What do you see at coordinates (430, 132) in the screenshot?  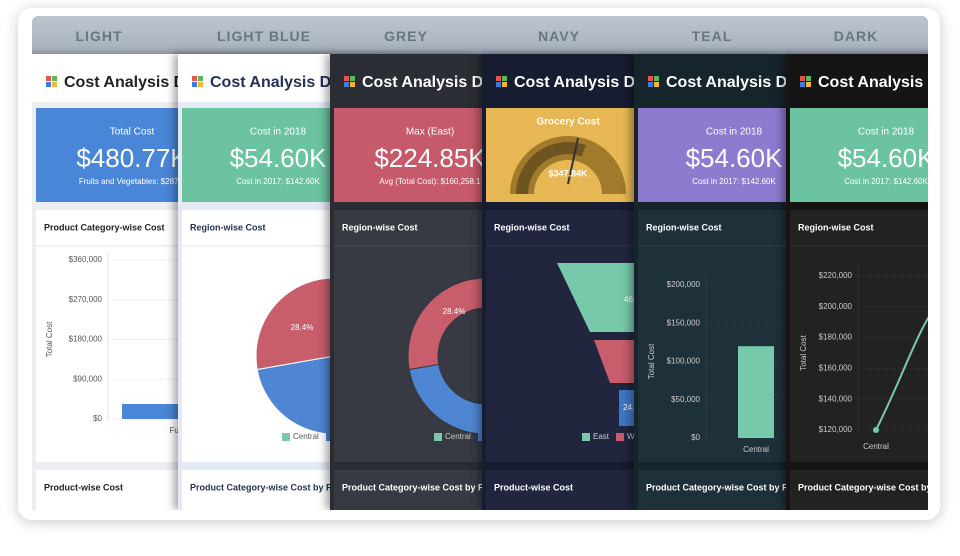 I see `kpi-label: Max (East)` at bounding box center [430, 132].